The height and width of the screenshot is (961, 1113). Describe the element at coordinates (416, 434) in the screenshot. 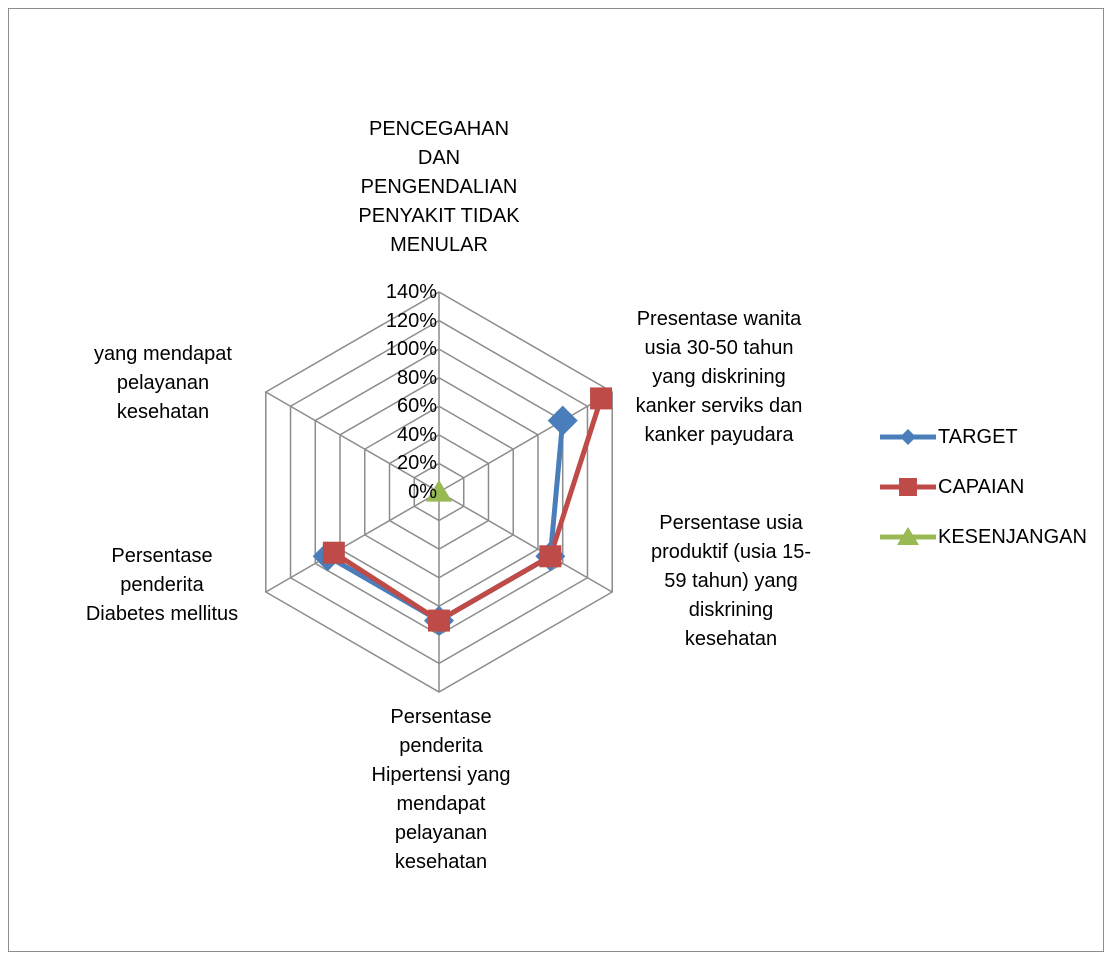

I see `radial-tick-label: 40%` at that location.